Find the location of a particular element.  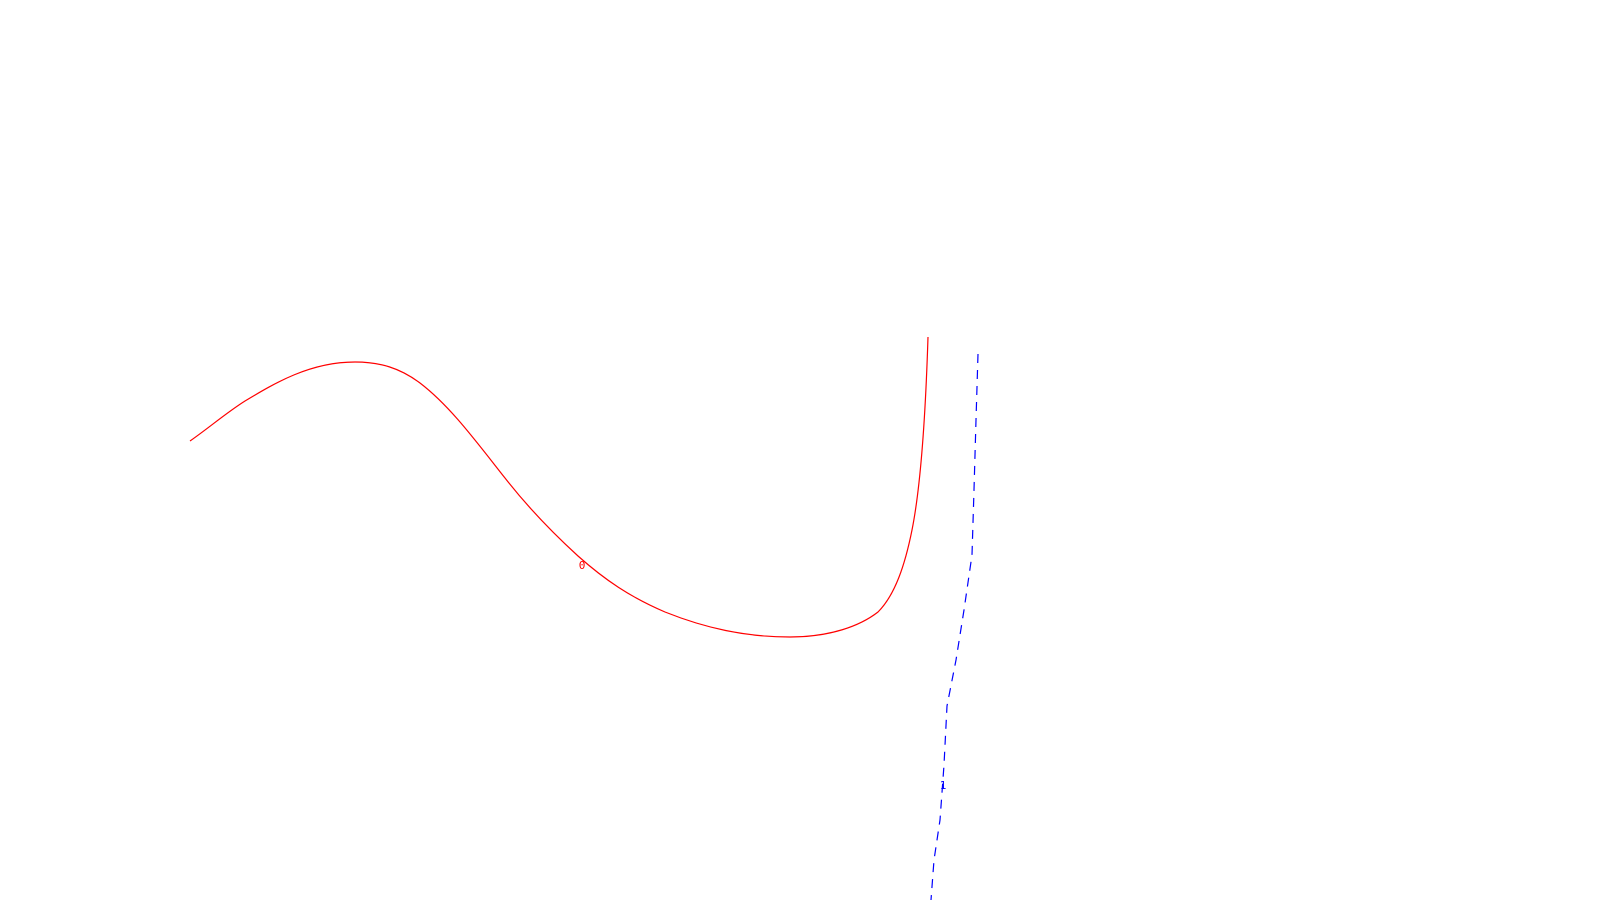

series-1-label: 1 is located at coordinates (943, 785).